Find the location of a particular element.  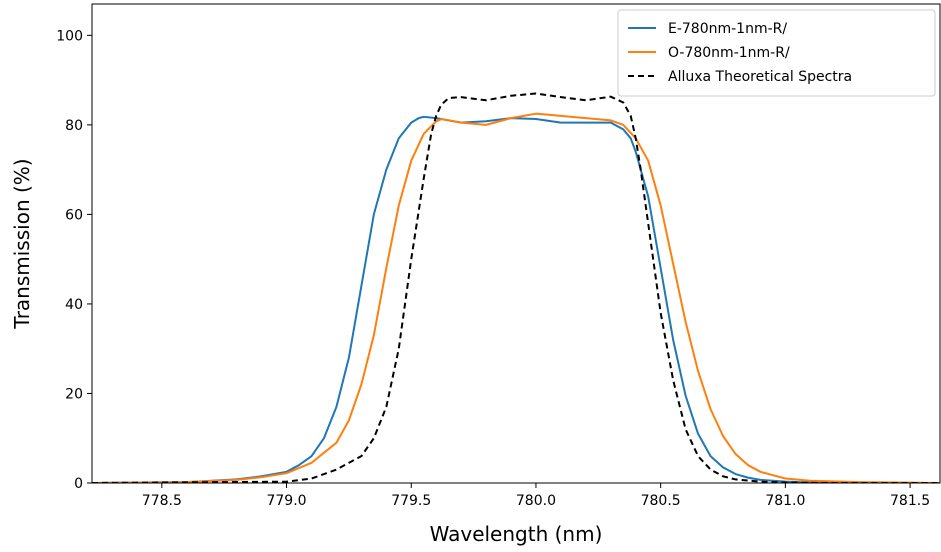

x-tick-label: 778.5 is located at coordinates (162, 501).